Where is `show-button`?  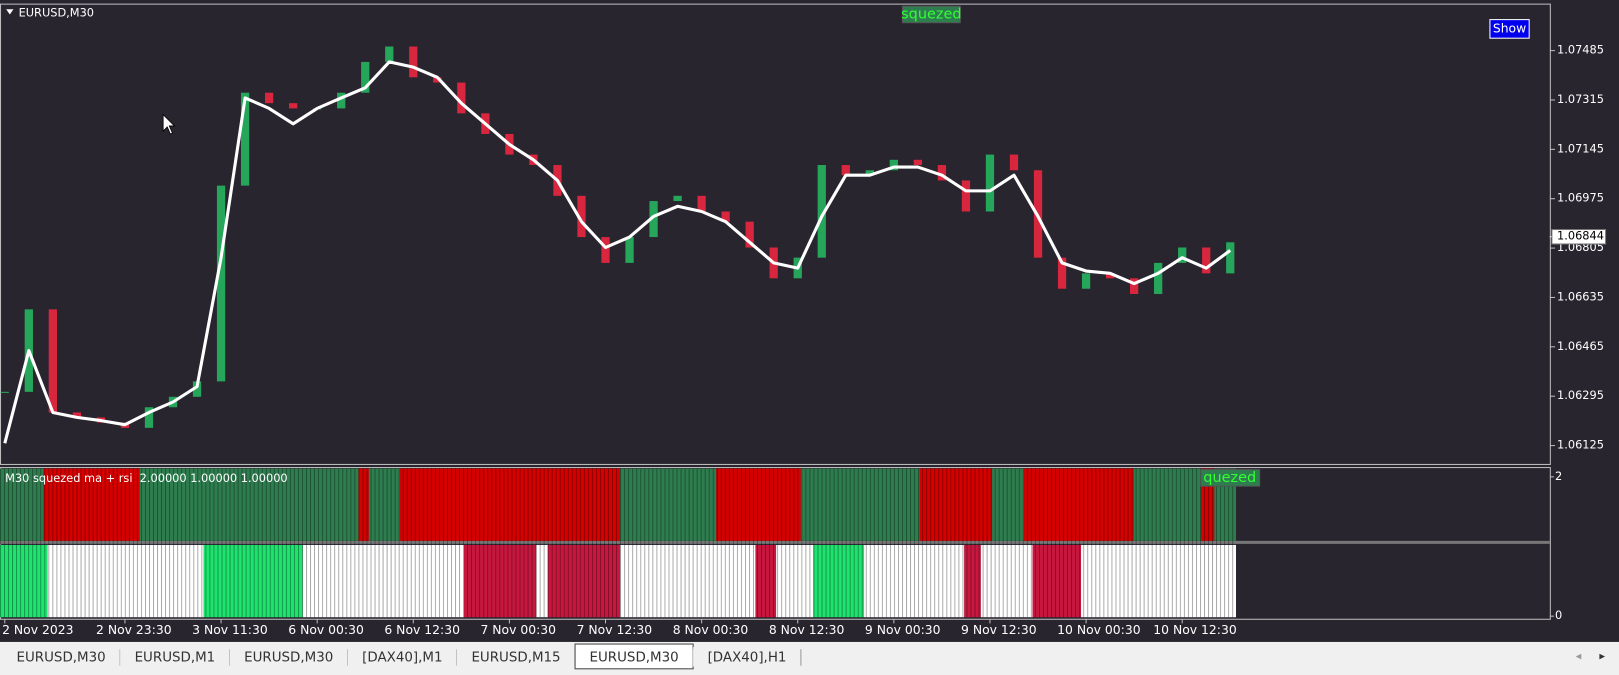 show-button is located at coordinates (1509, 29).